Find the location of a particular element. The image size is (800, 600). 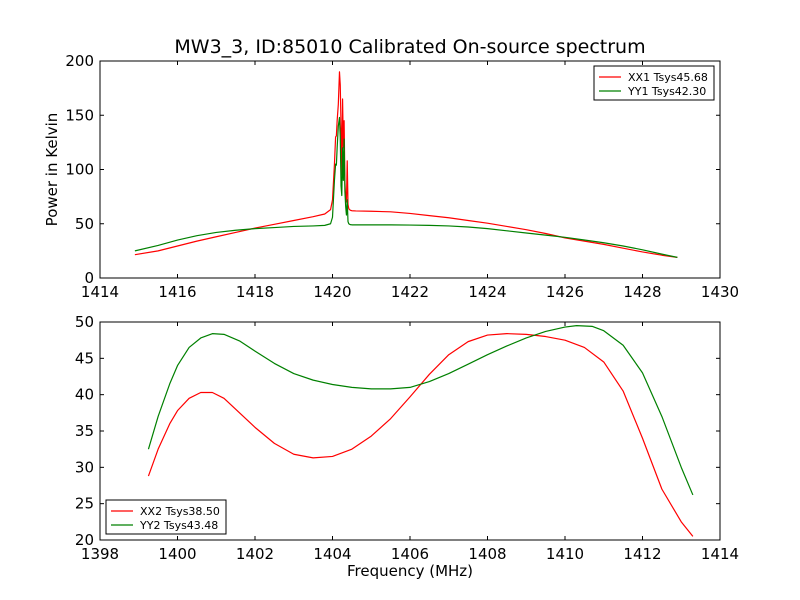

y-tick-label: 25 is located at coordinates (84, 504).